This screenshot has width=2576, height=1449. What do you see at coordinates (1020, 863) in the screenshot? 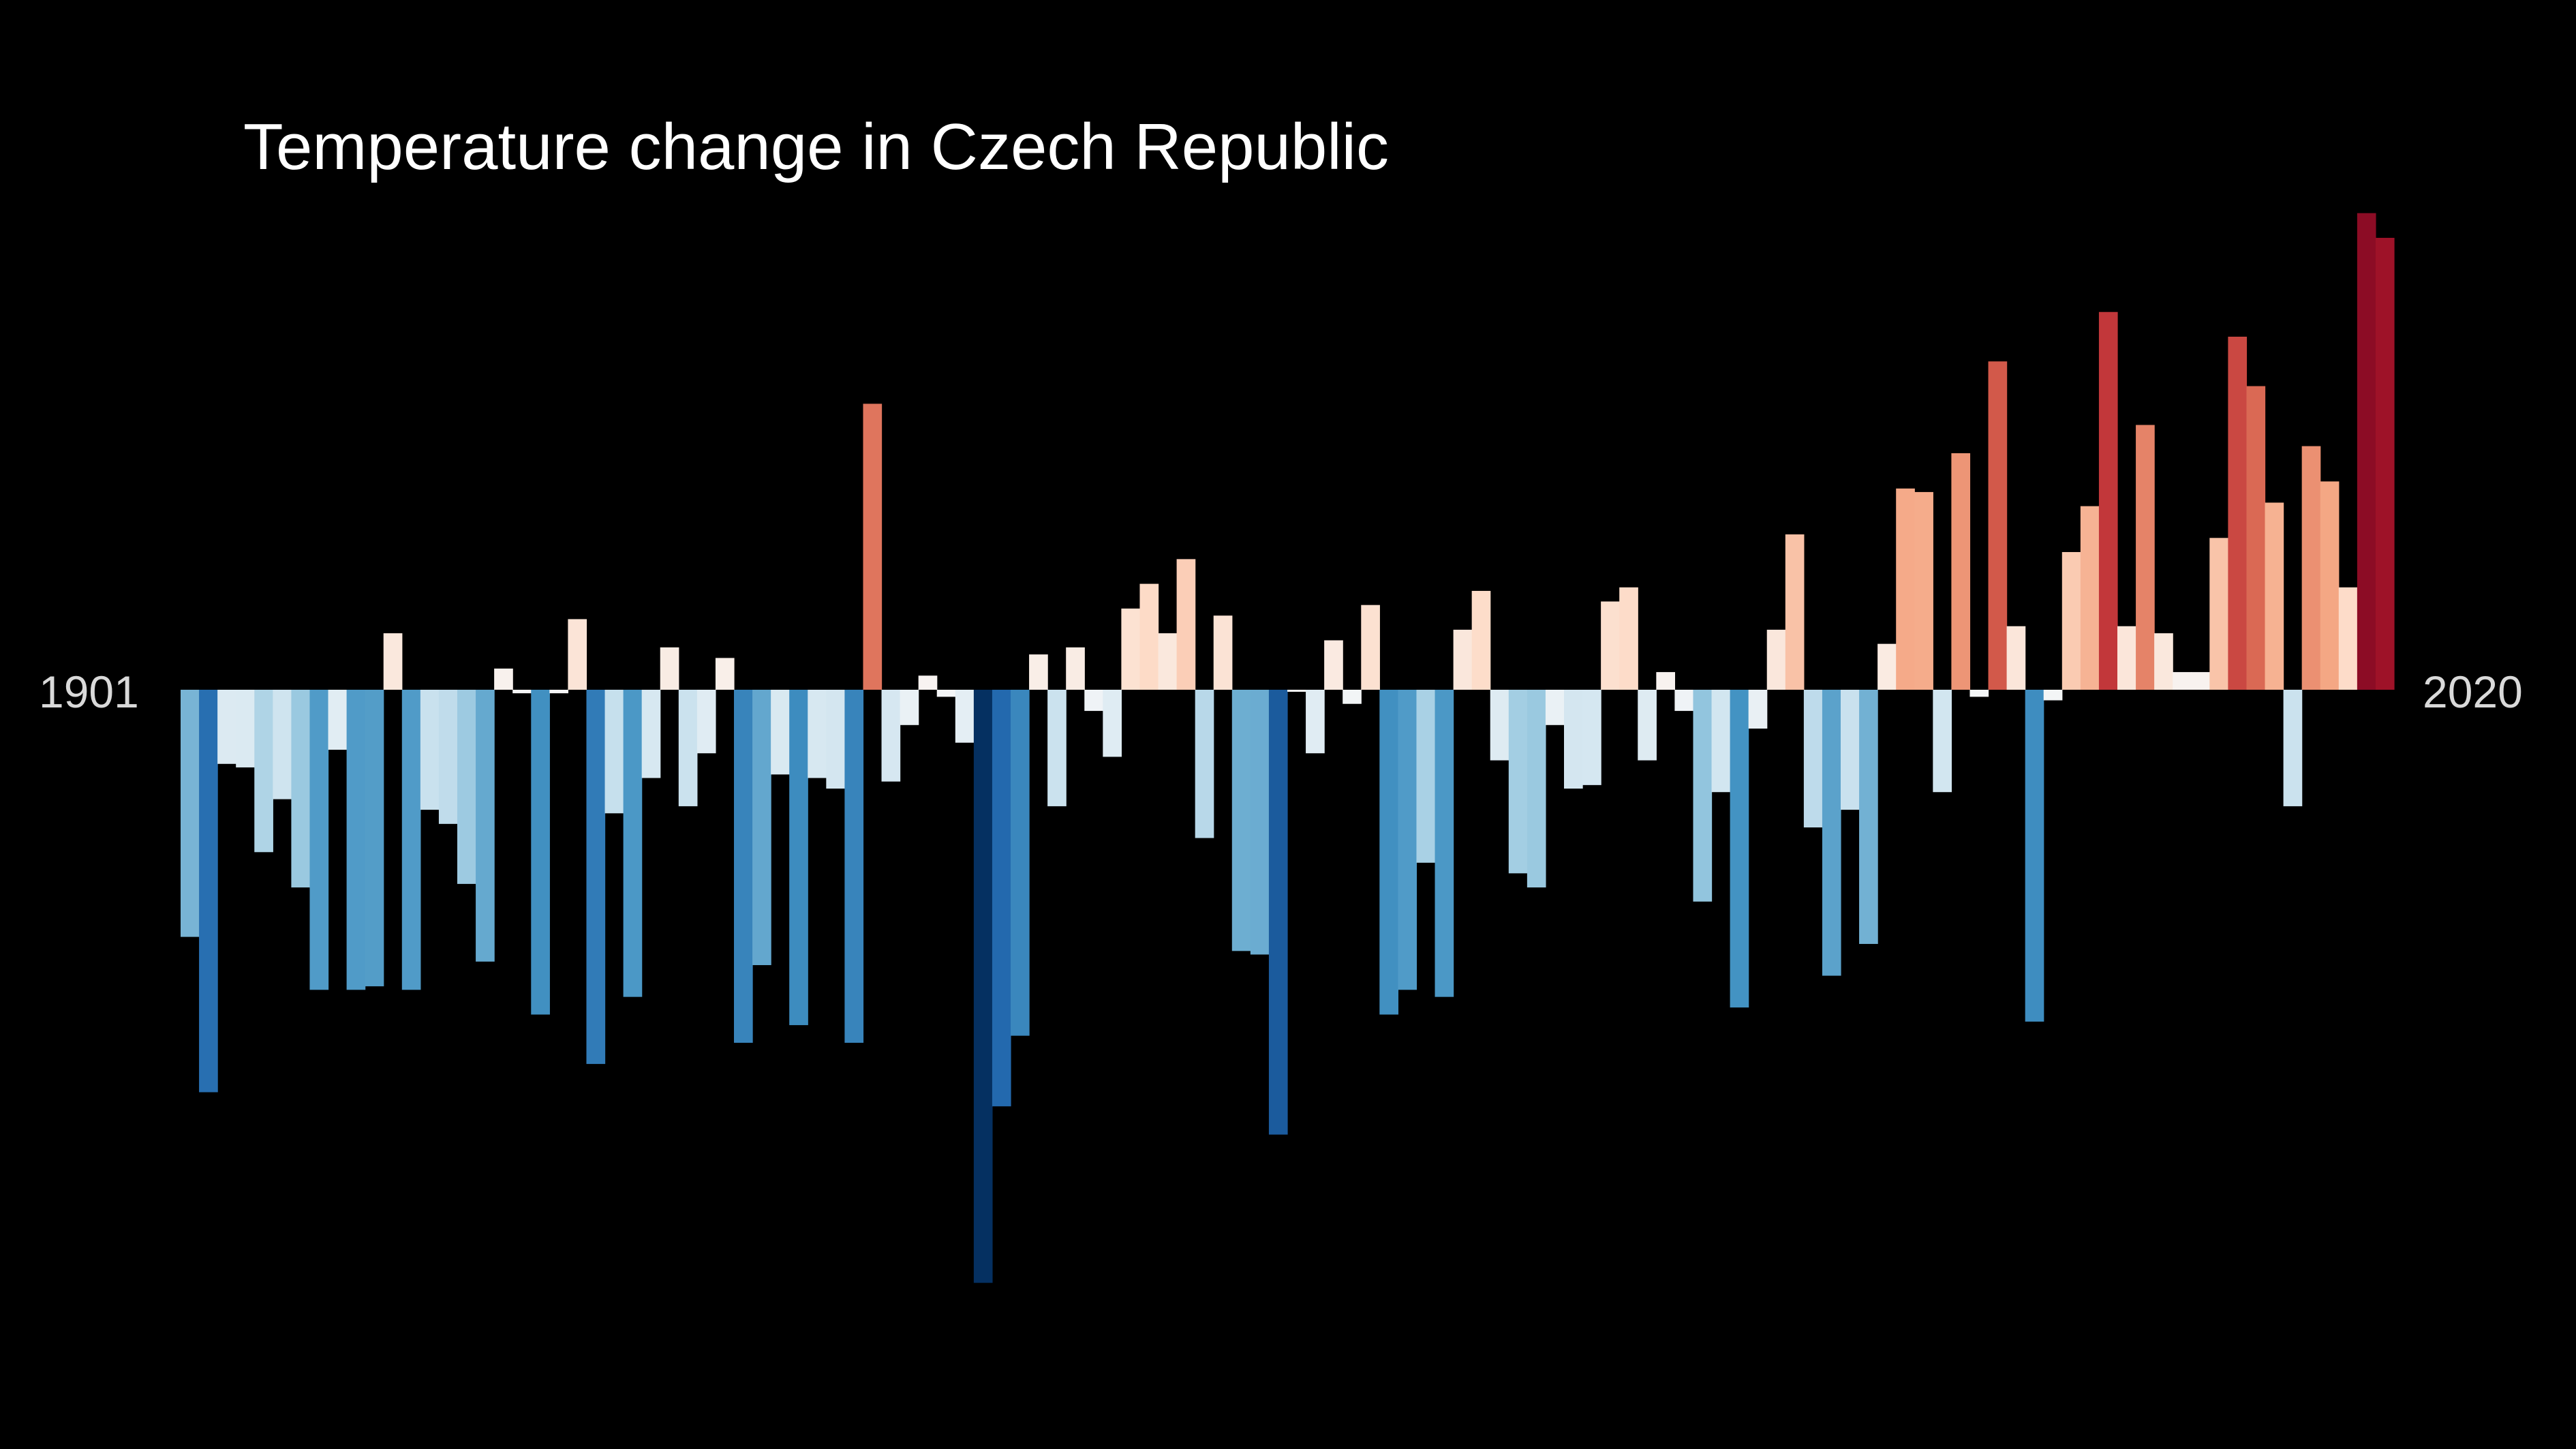
I see `bar-1946` at bounding box center [1020, 863].